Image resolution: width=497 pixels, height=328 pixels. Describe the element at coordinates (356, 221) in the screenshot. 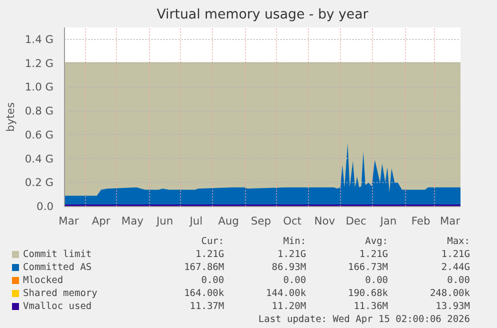

I see `x-tick-label: Dec` at that location.